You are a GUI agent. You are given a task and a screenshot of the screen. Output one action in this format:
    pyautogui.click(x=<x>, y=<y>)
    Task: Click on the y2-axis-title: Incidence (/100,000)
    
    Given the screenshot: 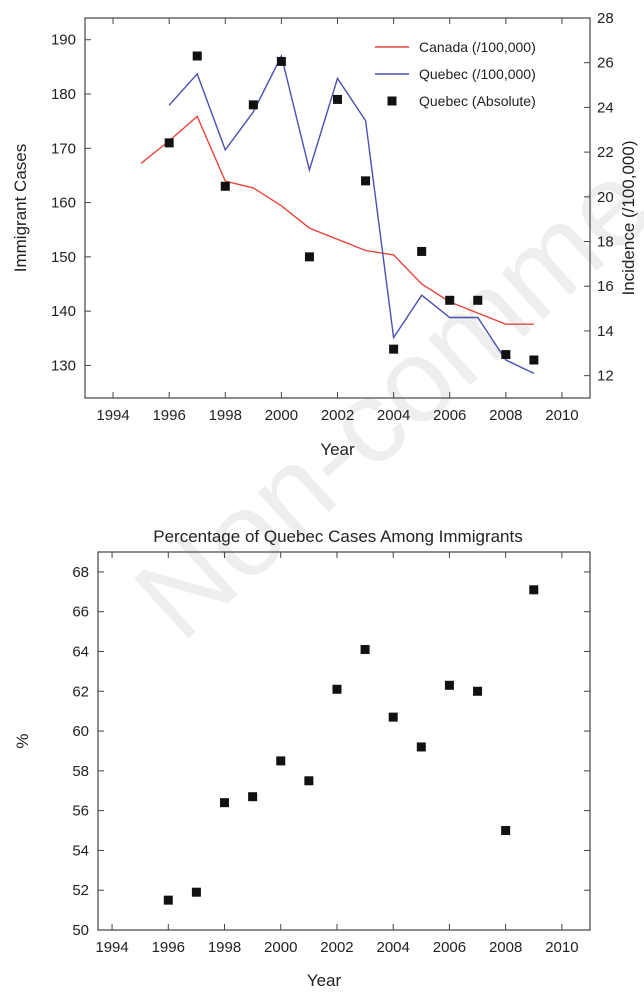 What is the action you would take?
    pyautogui.click(x=628, y=218)
    